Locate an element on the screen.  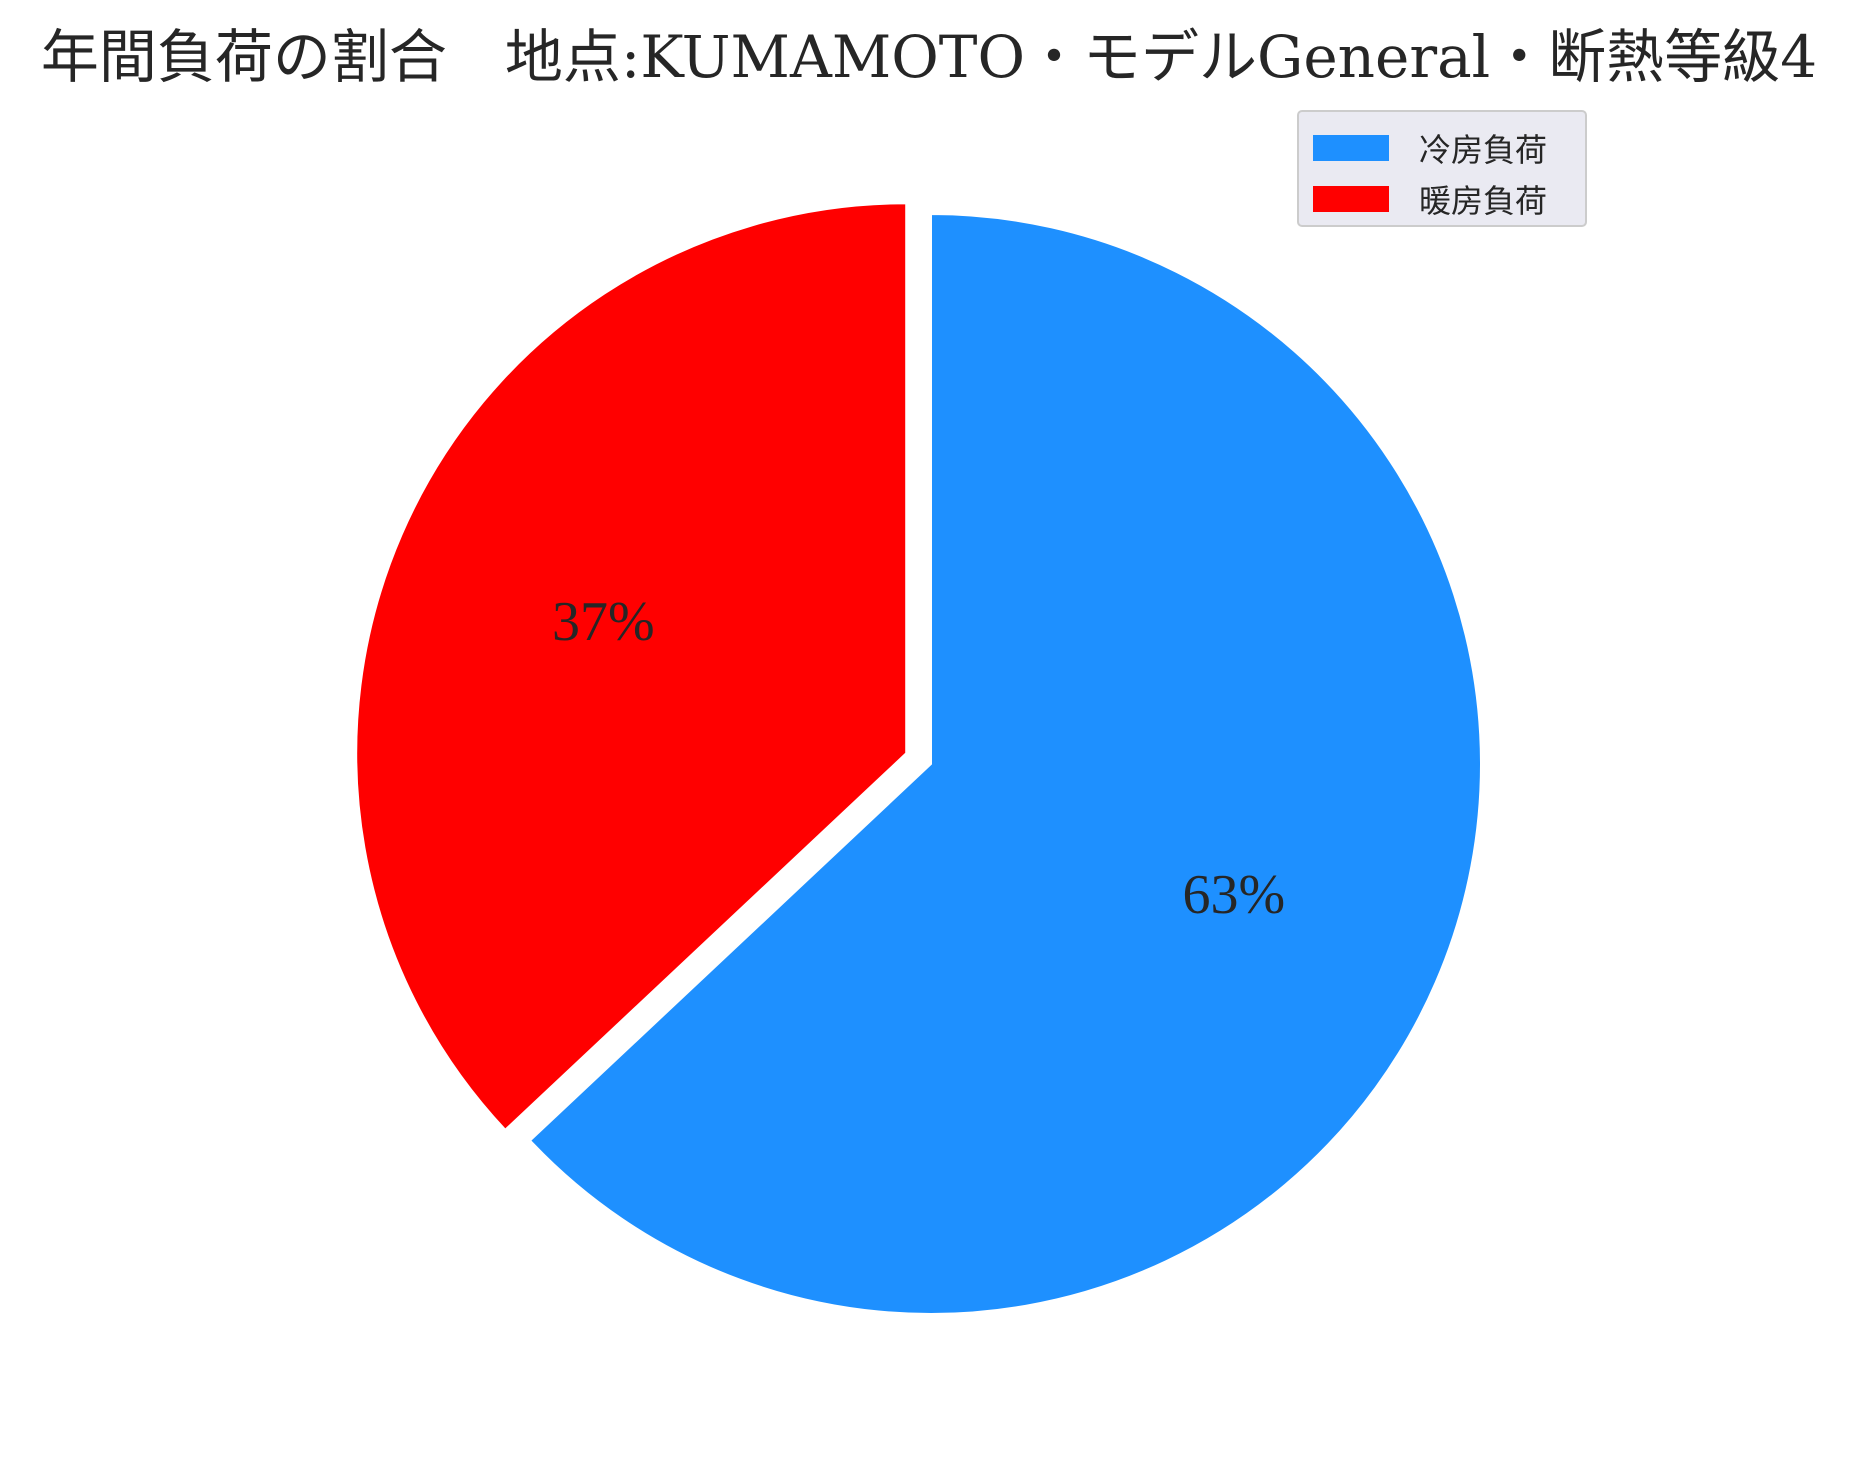
legend-swatch-heating is located at coordinates (1351, 198).